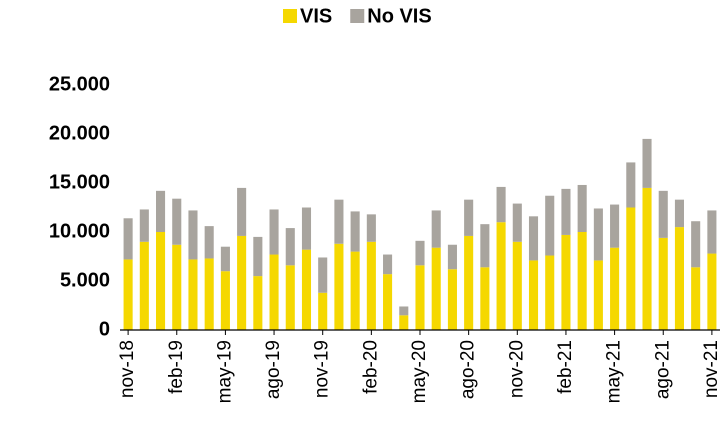  I want to click on x-tick-label: feb-20, so click(370, 367).